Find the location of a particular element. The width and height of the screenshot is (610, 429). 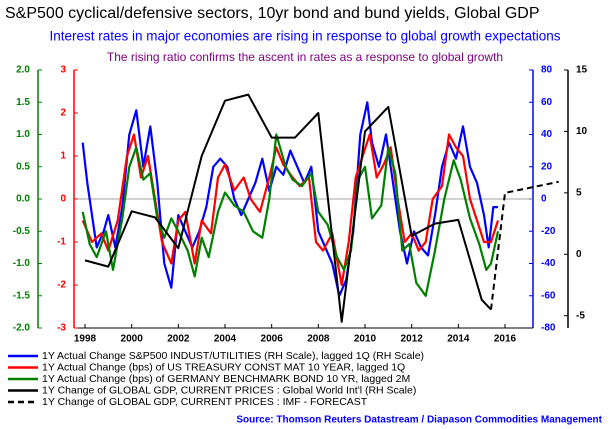

y-tick-label: 1.0 is located at coordinates (23, 134).